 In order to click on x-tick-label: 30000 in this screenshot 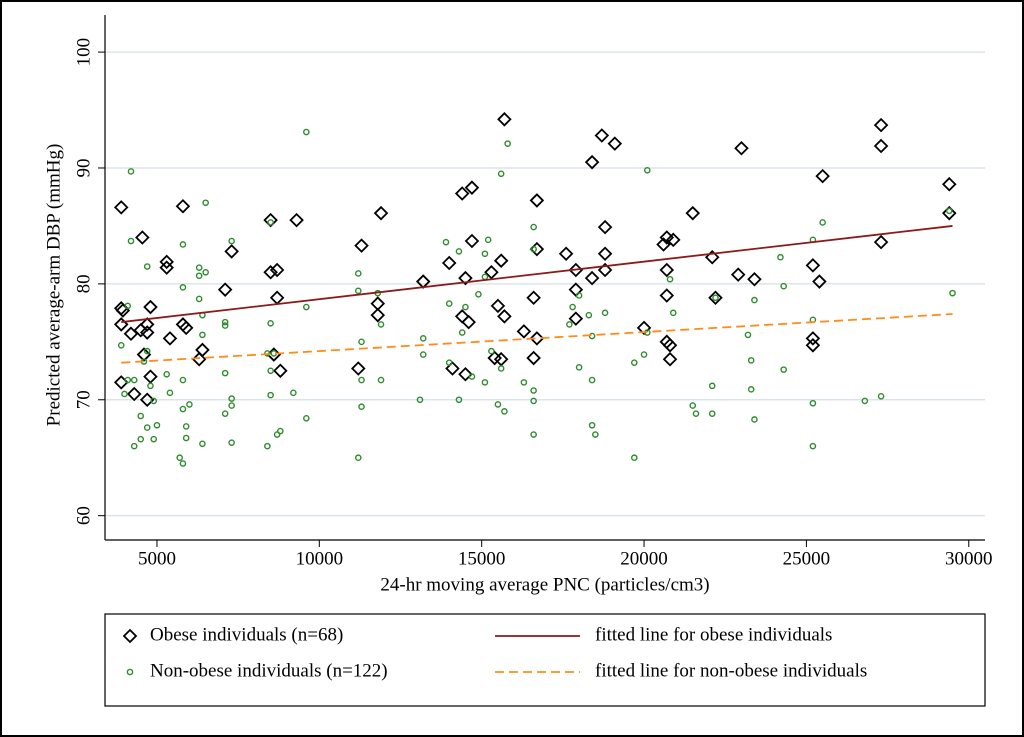, I will do `click(969, 558)`.